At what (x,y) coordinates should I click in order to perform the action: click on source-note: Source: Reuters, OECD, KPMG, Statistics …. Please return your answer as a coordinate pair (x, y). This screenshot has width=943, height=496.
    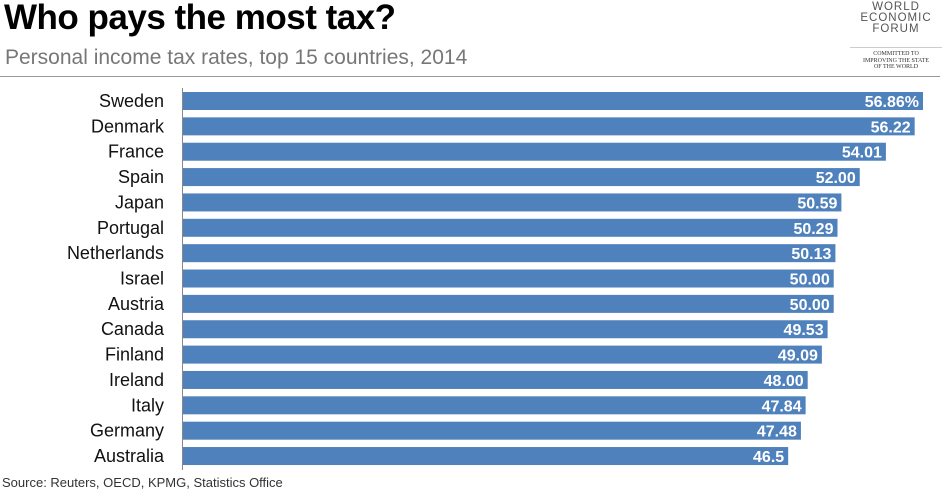
    Looking at the image, I should click on (142, 482).